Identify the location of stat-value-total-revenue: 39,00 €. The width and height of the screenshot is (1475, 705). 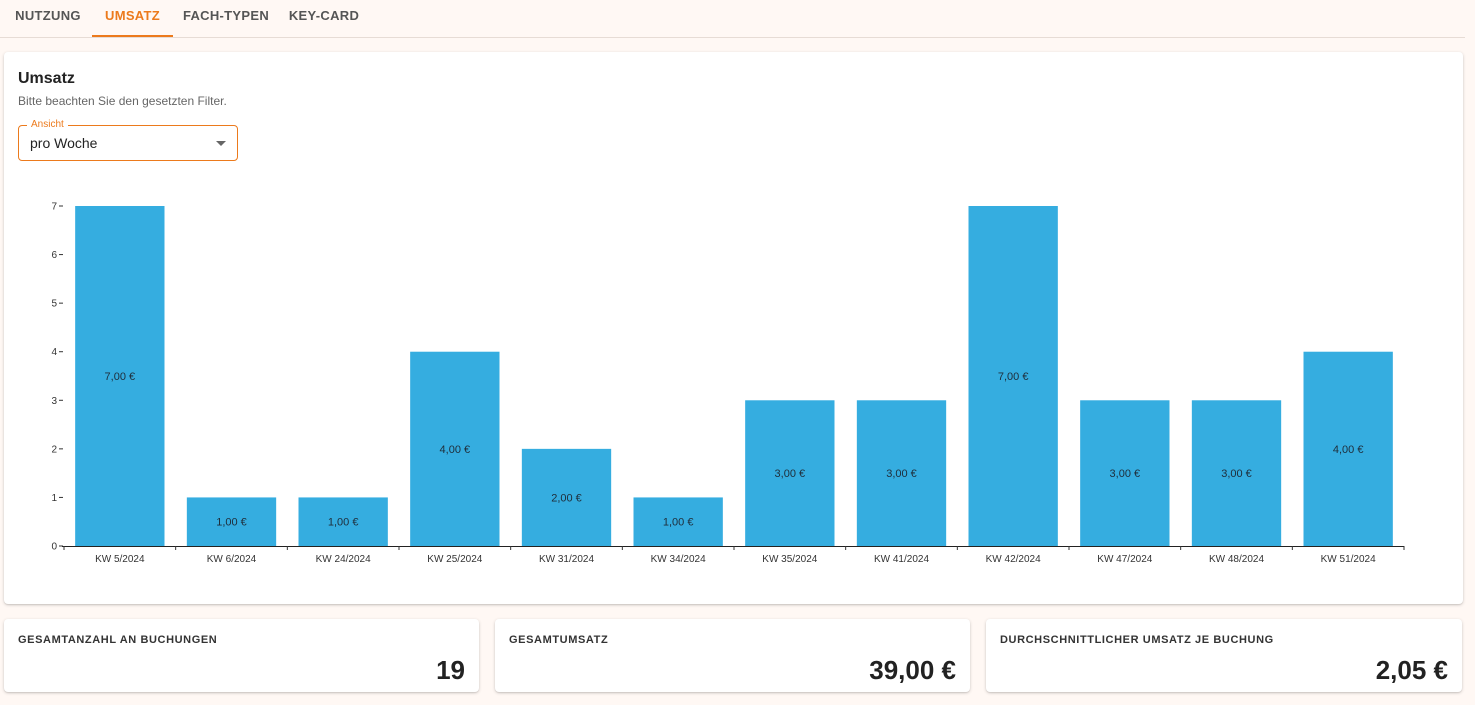
(912, 670).